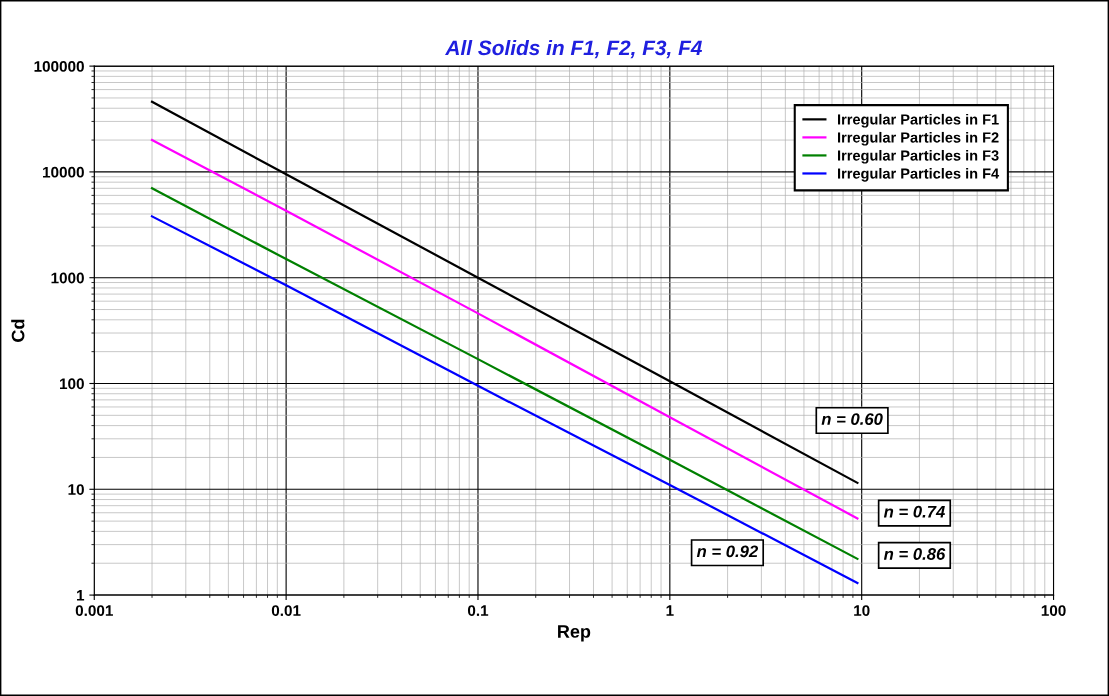  What do you see at coordinates (72, 384) in the screenshot?
I see `y-tick-label: 100` at bounding box center [72, 384].